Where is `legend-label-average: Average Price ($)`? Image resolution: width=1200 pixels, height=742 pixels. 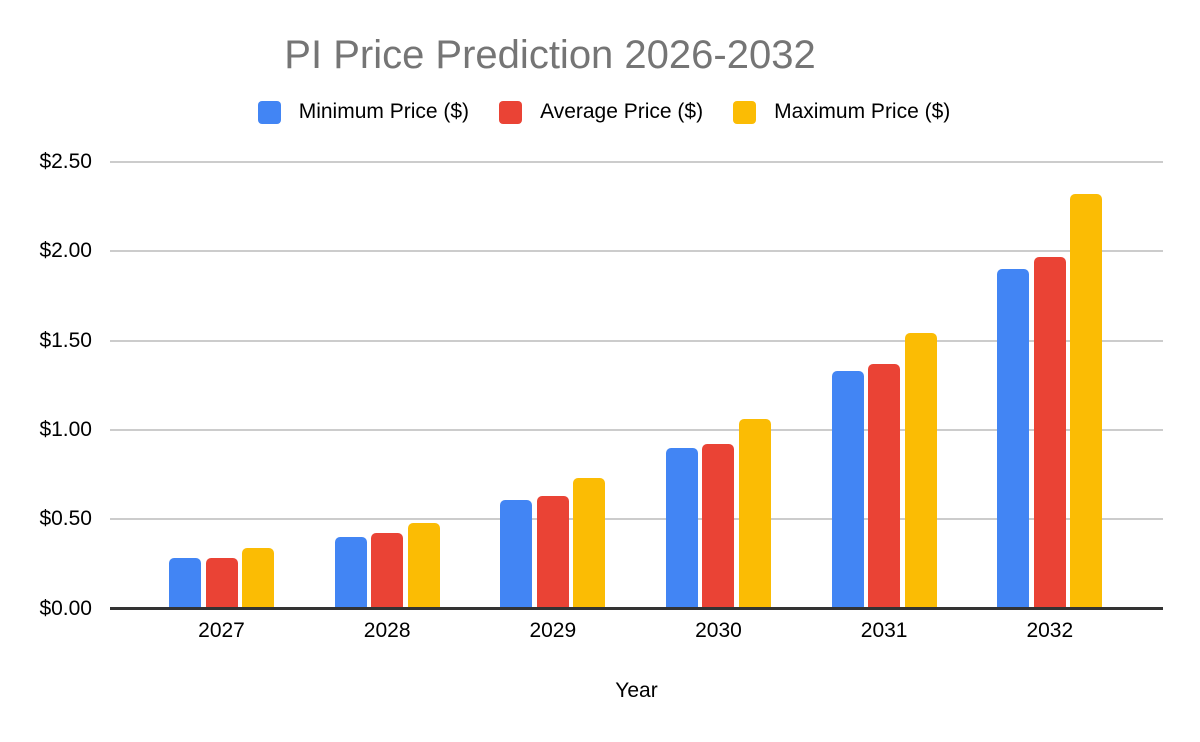
legend-label-average: Average Price ($) is located at coordinates (622, 111).